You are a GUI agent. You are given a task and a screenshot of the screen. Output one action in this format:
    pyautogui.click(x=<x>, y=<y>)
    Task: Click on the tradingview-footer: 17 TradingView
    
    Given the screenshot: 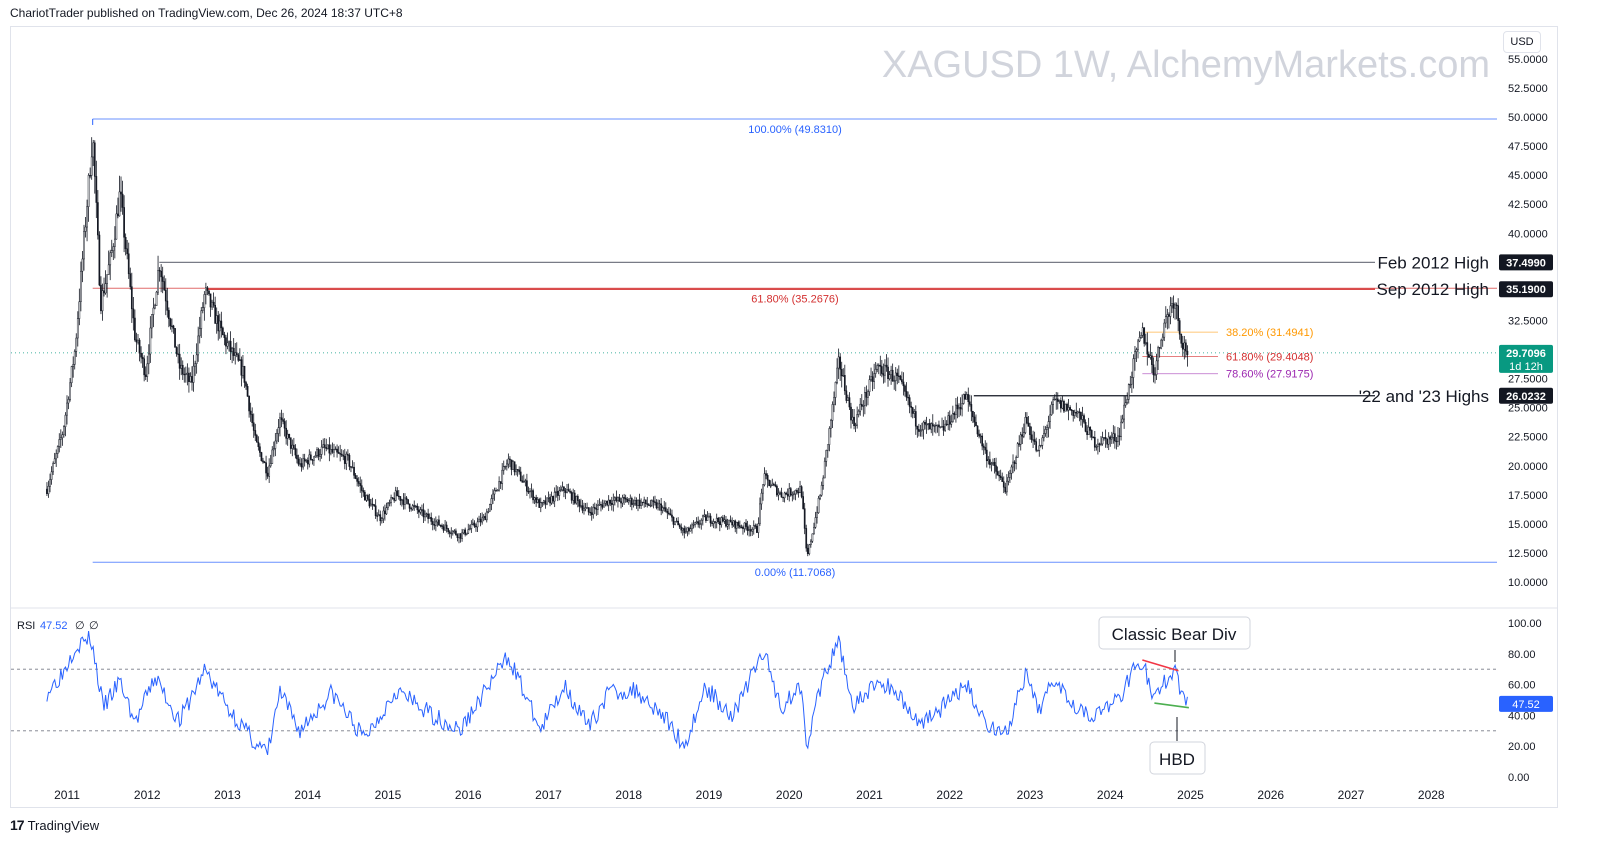 What is the action you would take?
    pyautogui.click(x=54, y=825)
    